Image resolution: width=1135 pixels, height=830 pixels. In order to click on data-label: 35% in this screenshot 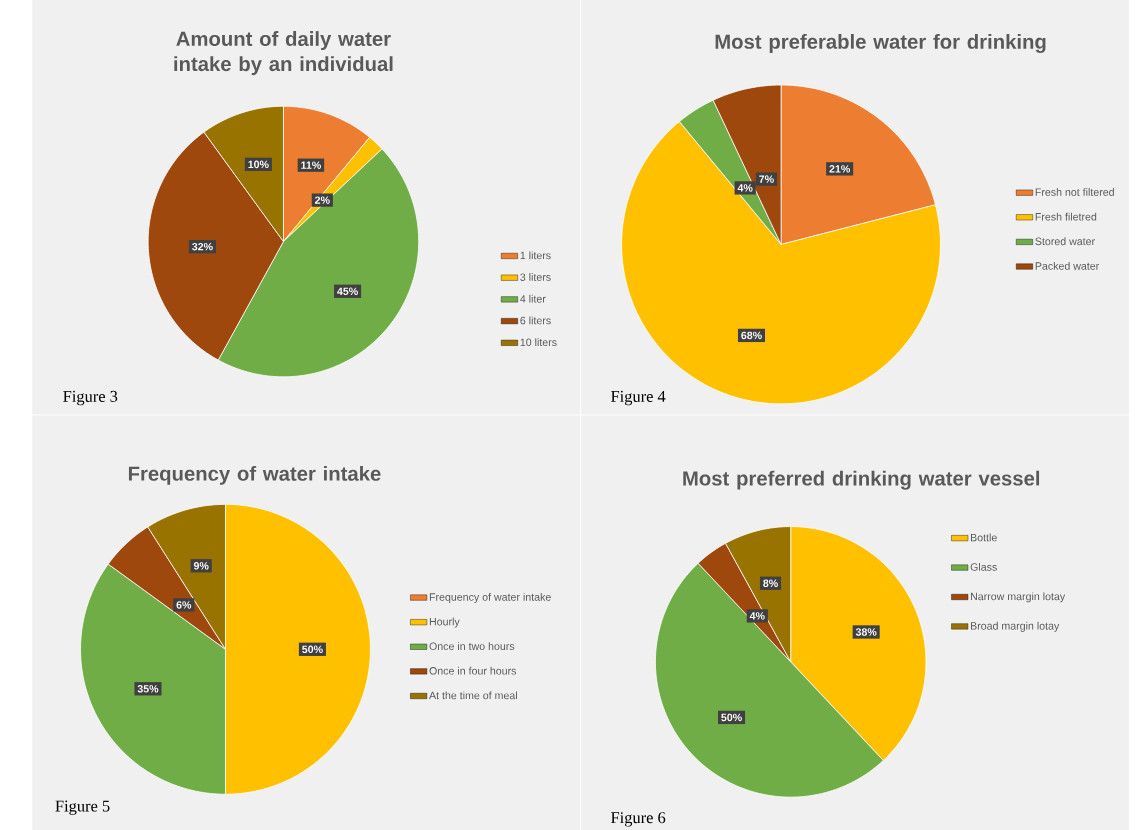, I will do `click(148, 689)`.